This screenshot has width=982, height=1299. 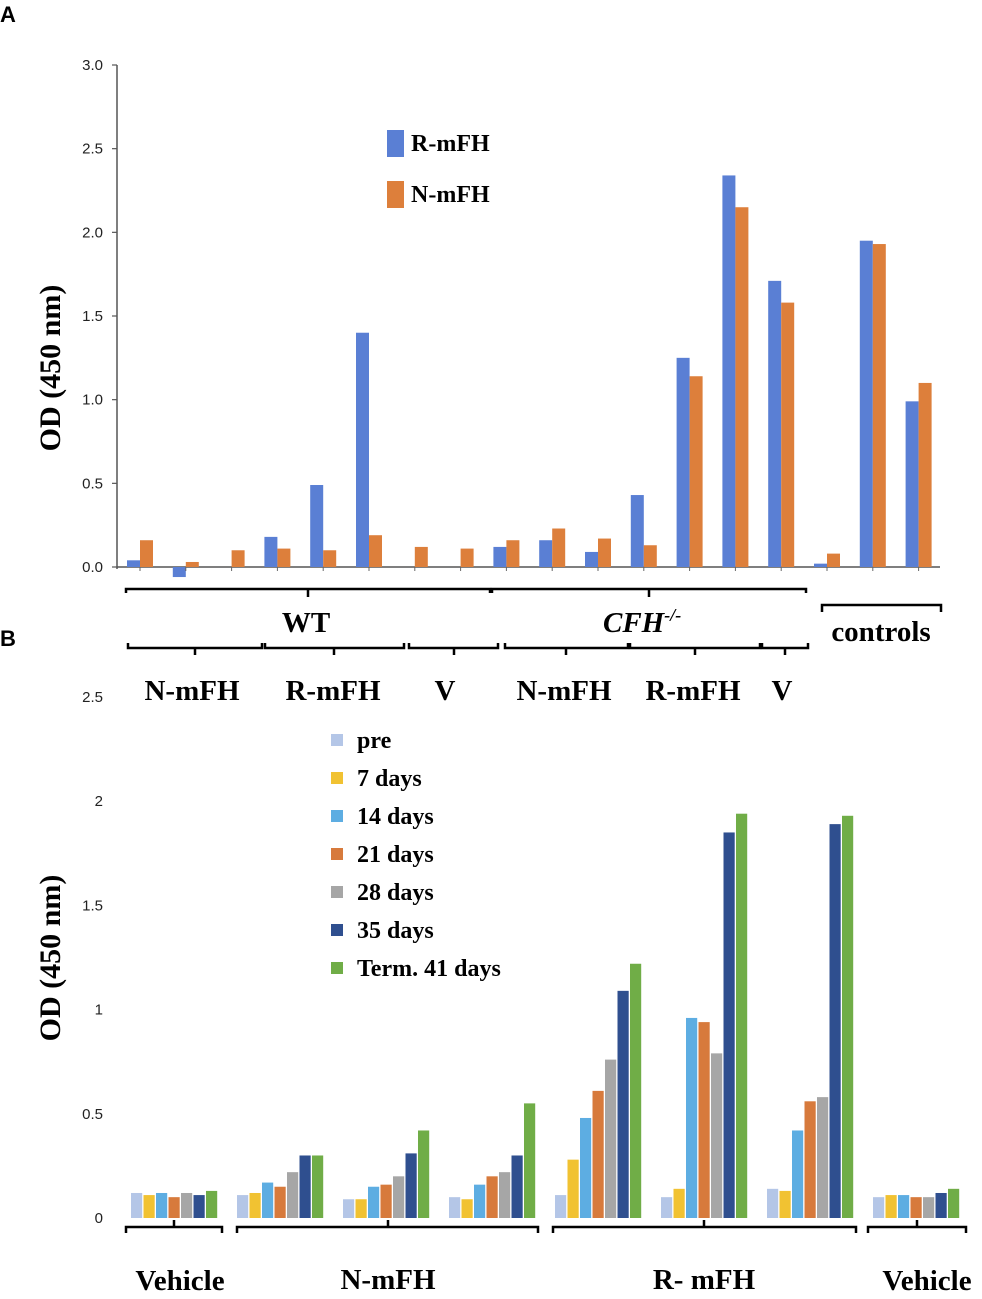 What do you see at coordinates (672, 615) in the screenshot?
I see `group-label-cfh-superscript: -/-` at bounding box center [672, 615].